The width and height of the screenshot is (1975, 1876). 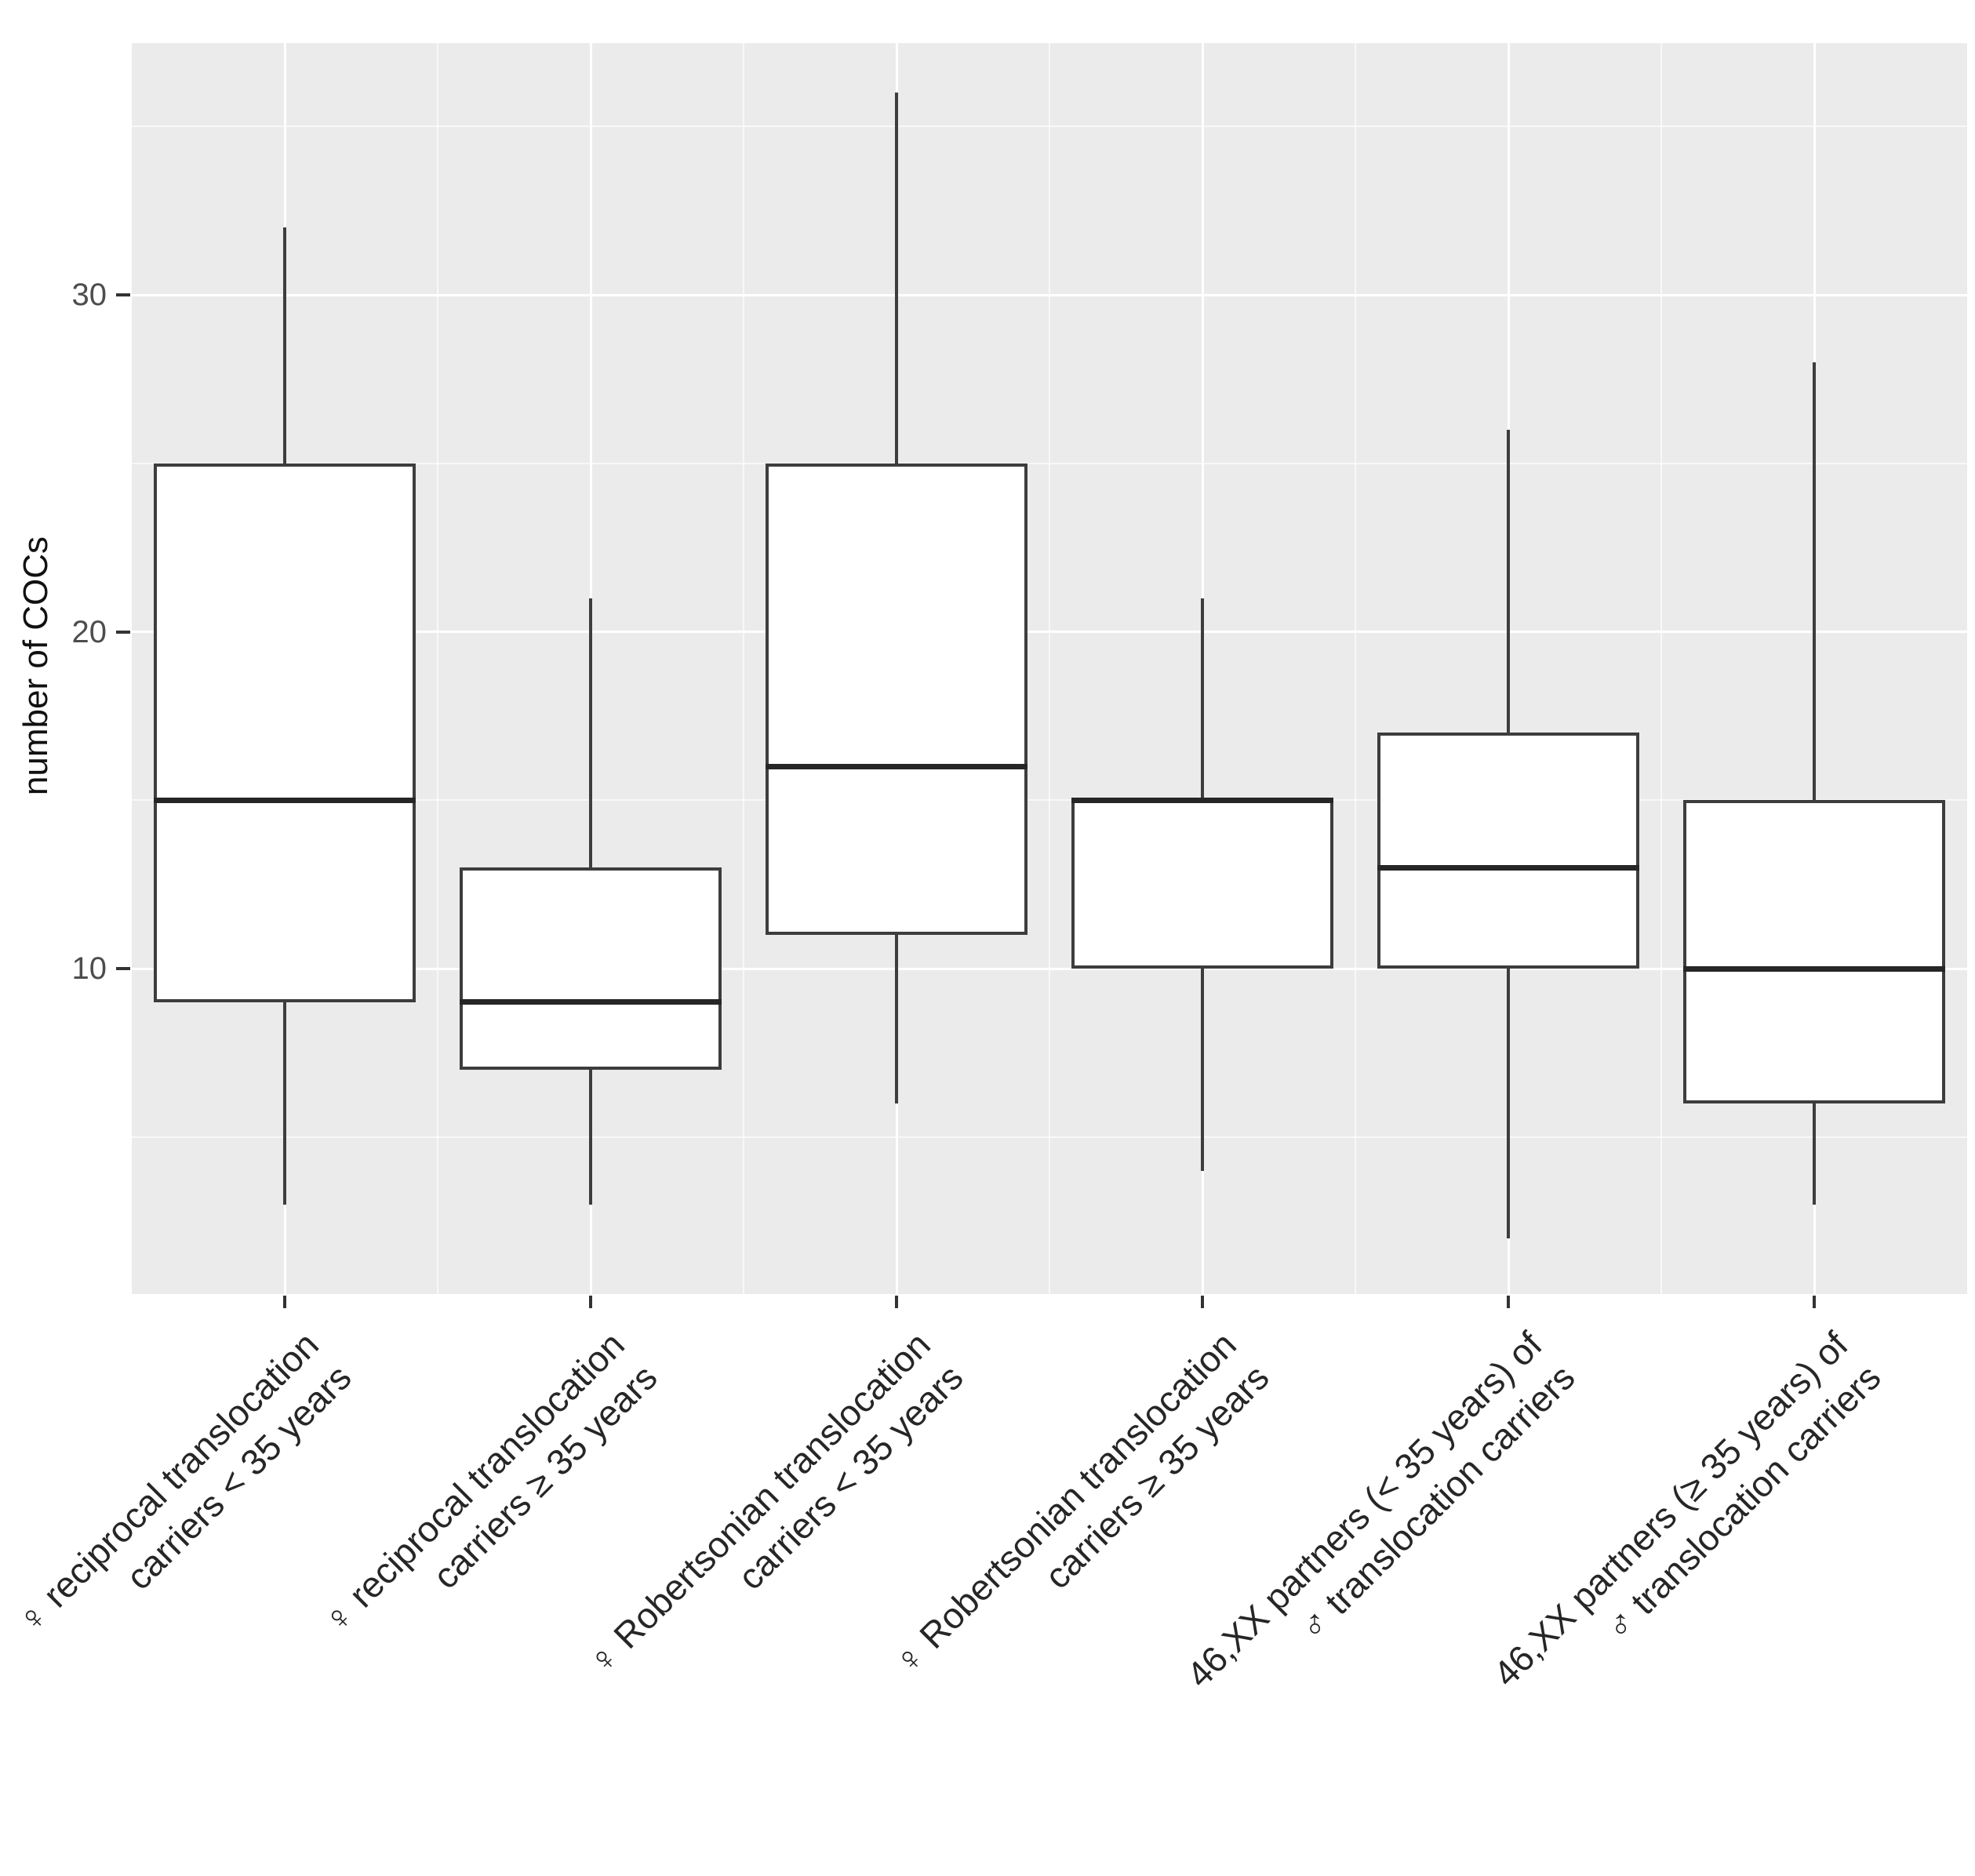 I want to click on y-axis-title: number of COCs, so click(x=35, y=666).